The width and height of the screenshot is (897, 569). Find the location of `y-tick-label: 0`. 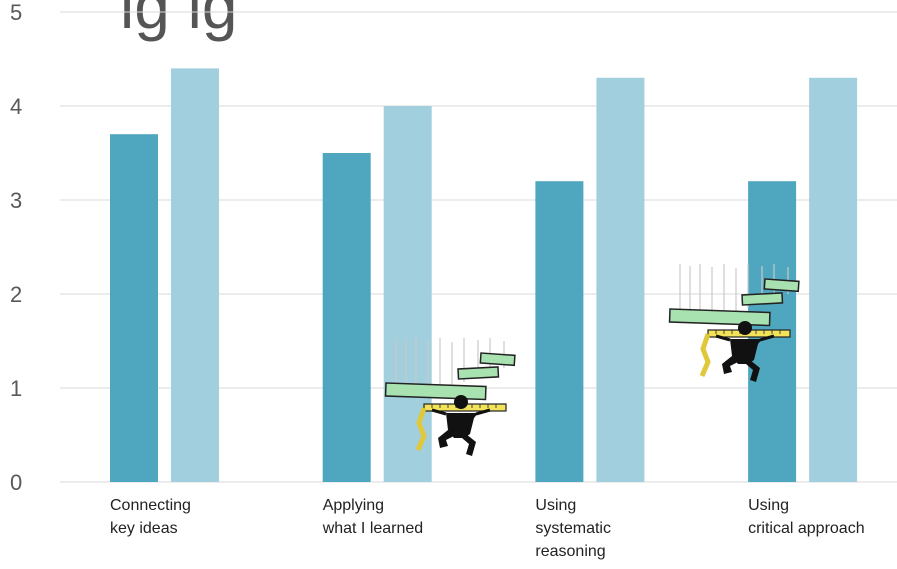

y-tick-label: 0 is located at coordinates (16, 482).